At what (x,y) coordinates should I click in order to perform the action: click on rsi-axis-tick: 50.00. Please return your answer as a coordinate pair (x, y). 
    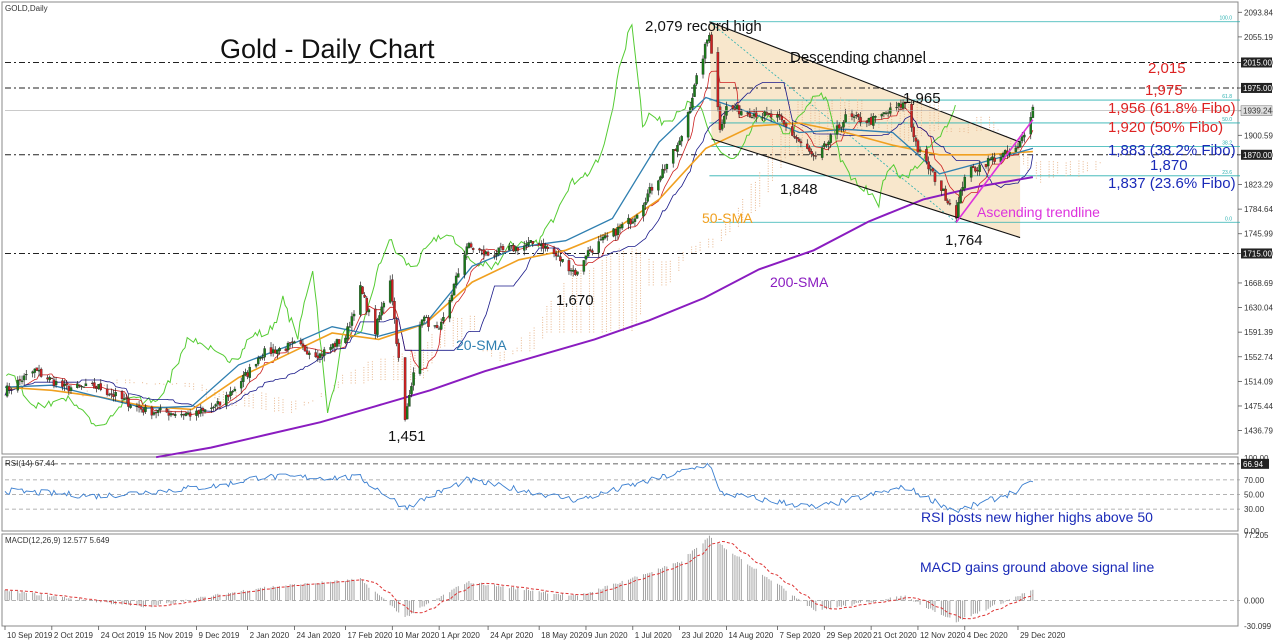
    Looking at the image, I should click on (1254, 495).